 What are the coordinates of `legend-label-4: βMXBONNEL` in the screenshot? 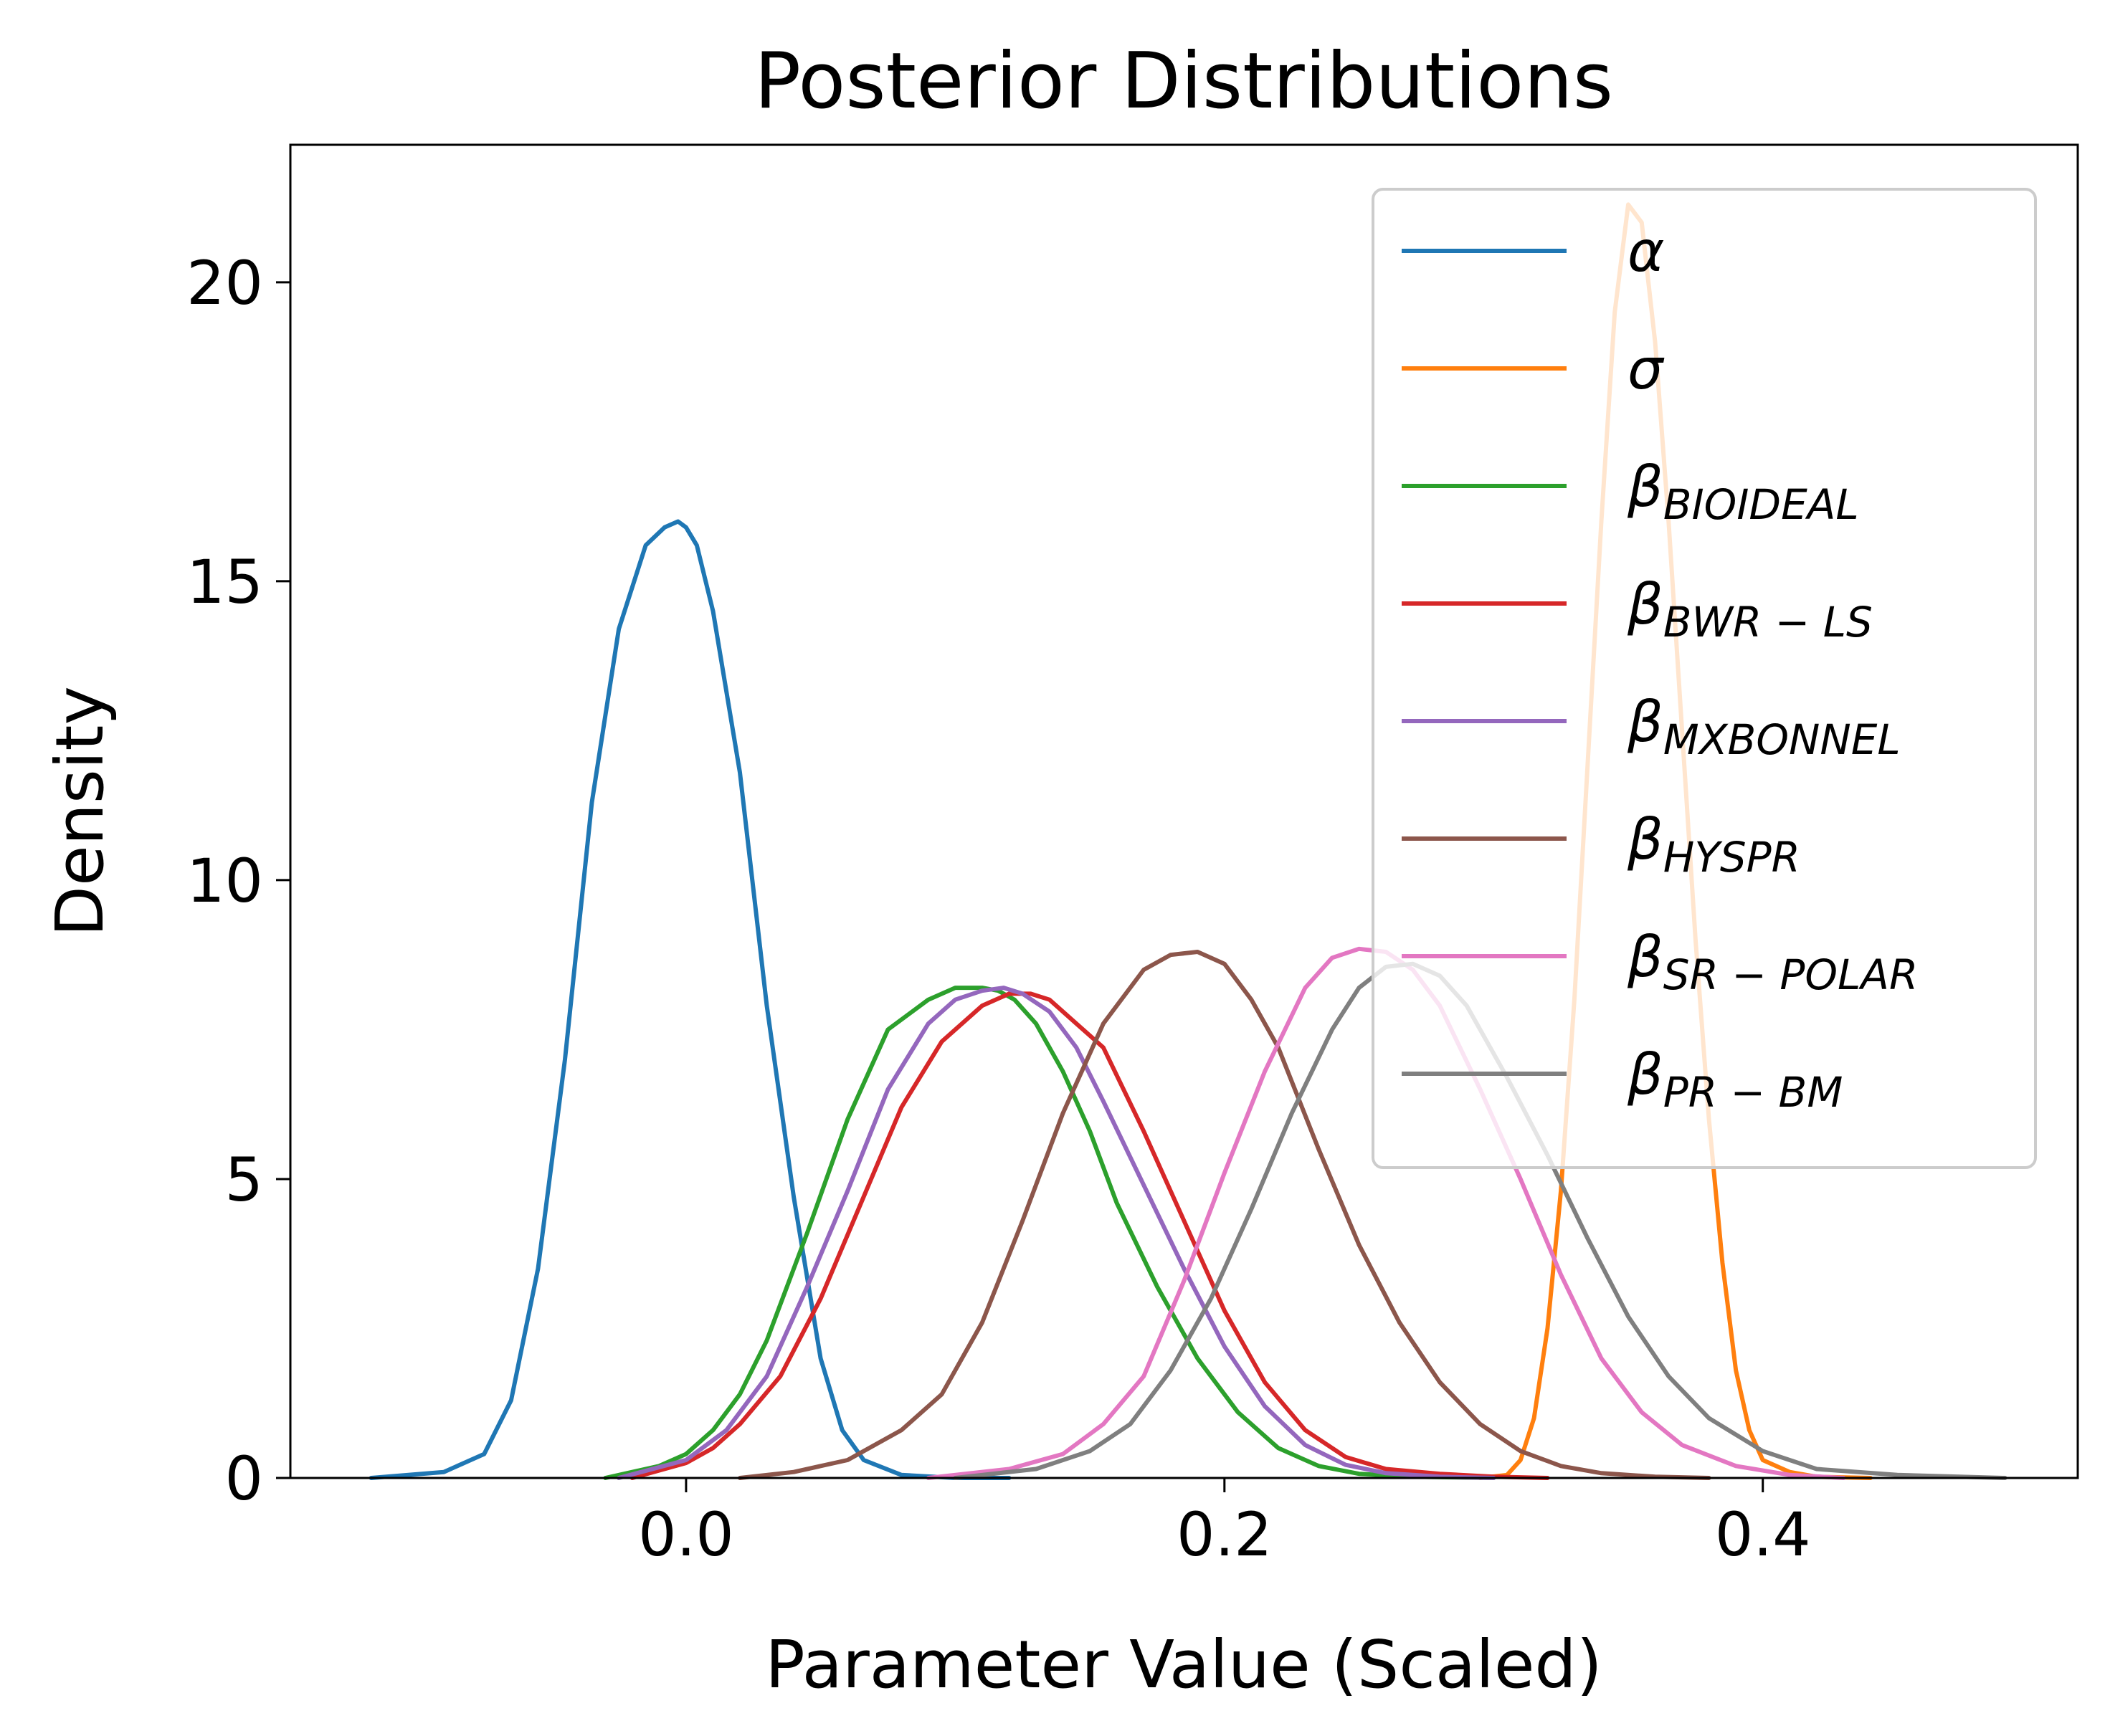 It's located at (1764, 727).